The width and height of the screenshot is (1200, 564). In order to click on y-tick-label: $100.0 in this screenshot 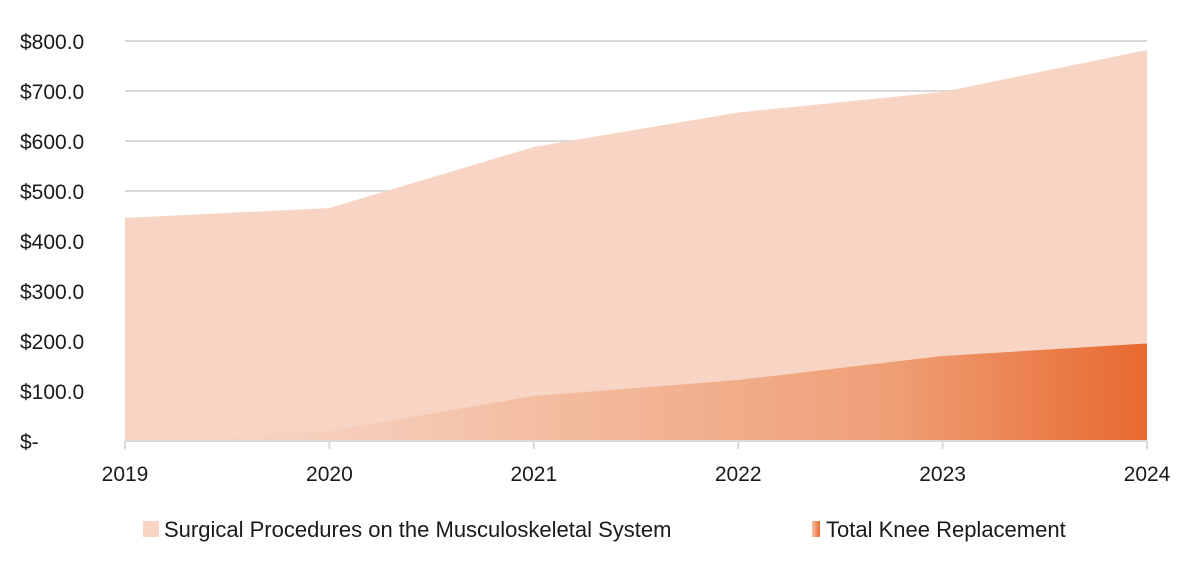, I will do `click(52, 392)`.